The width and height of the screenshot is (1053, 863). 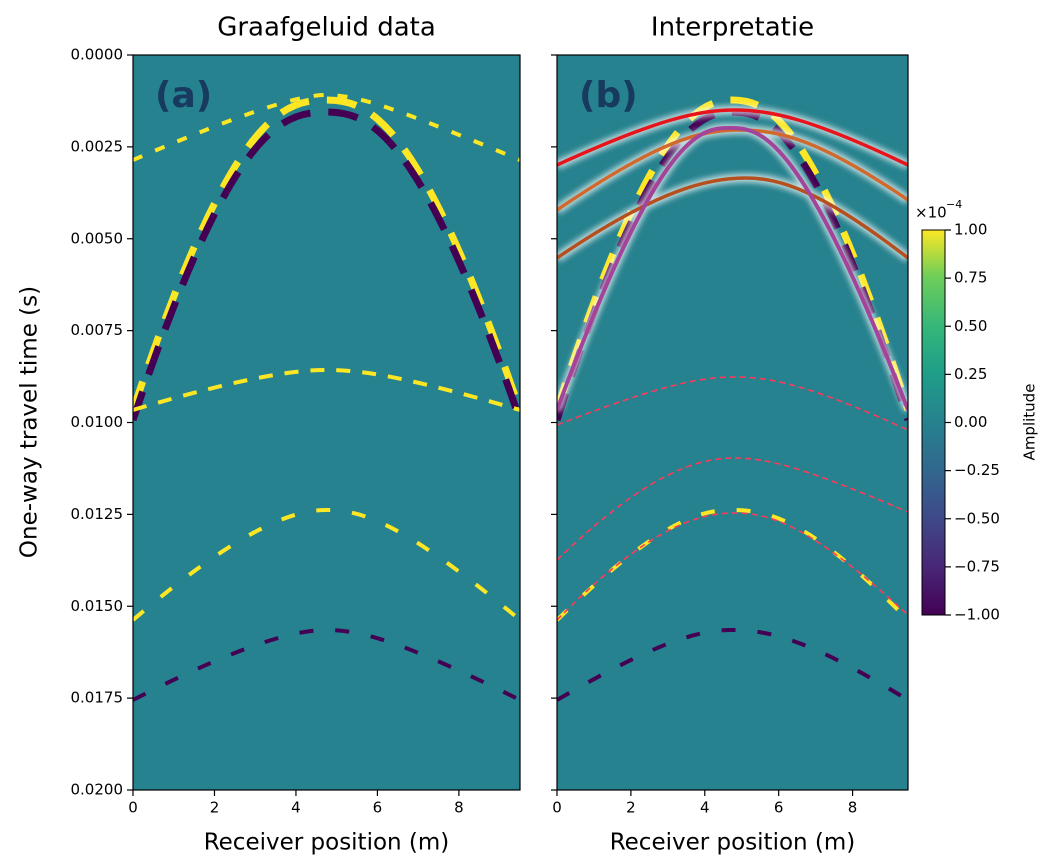 I want to click on y-tick-label: 0.0025, so click(x=97, y=146).